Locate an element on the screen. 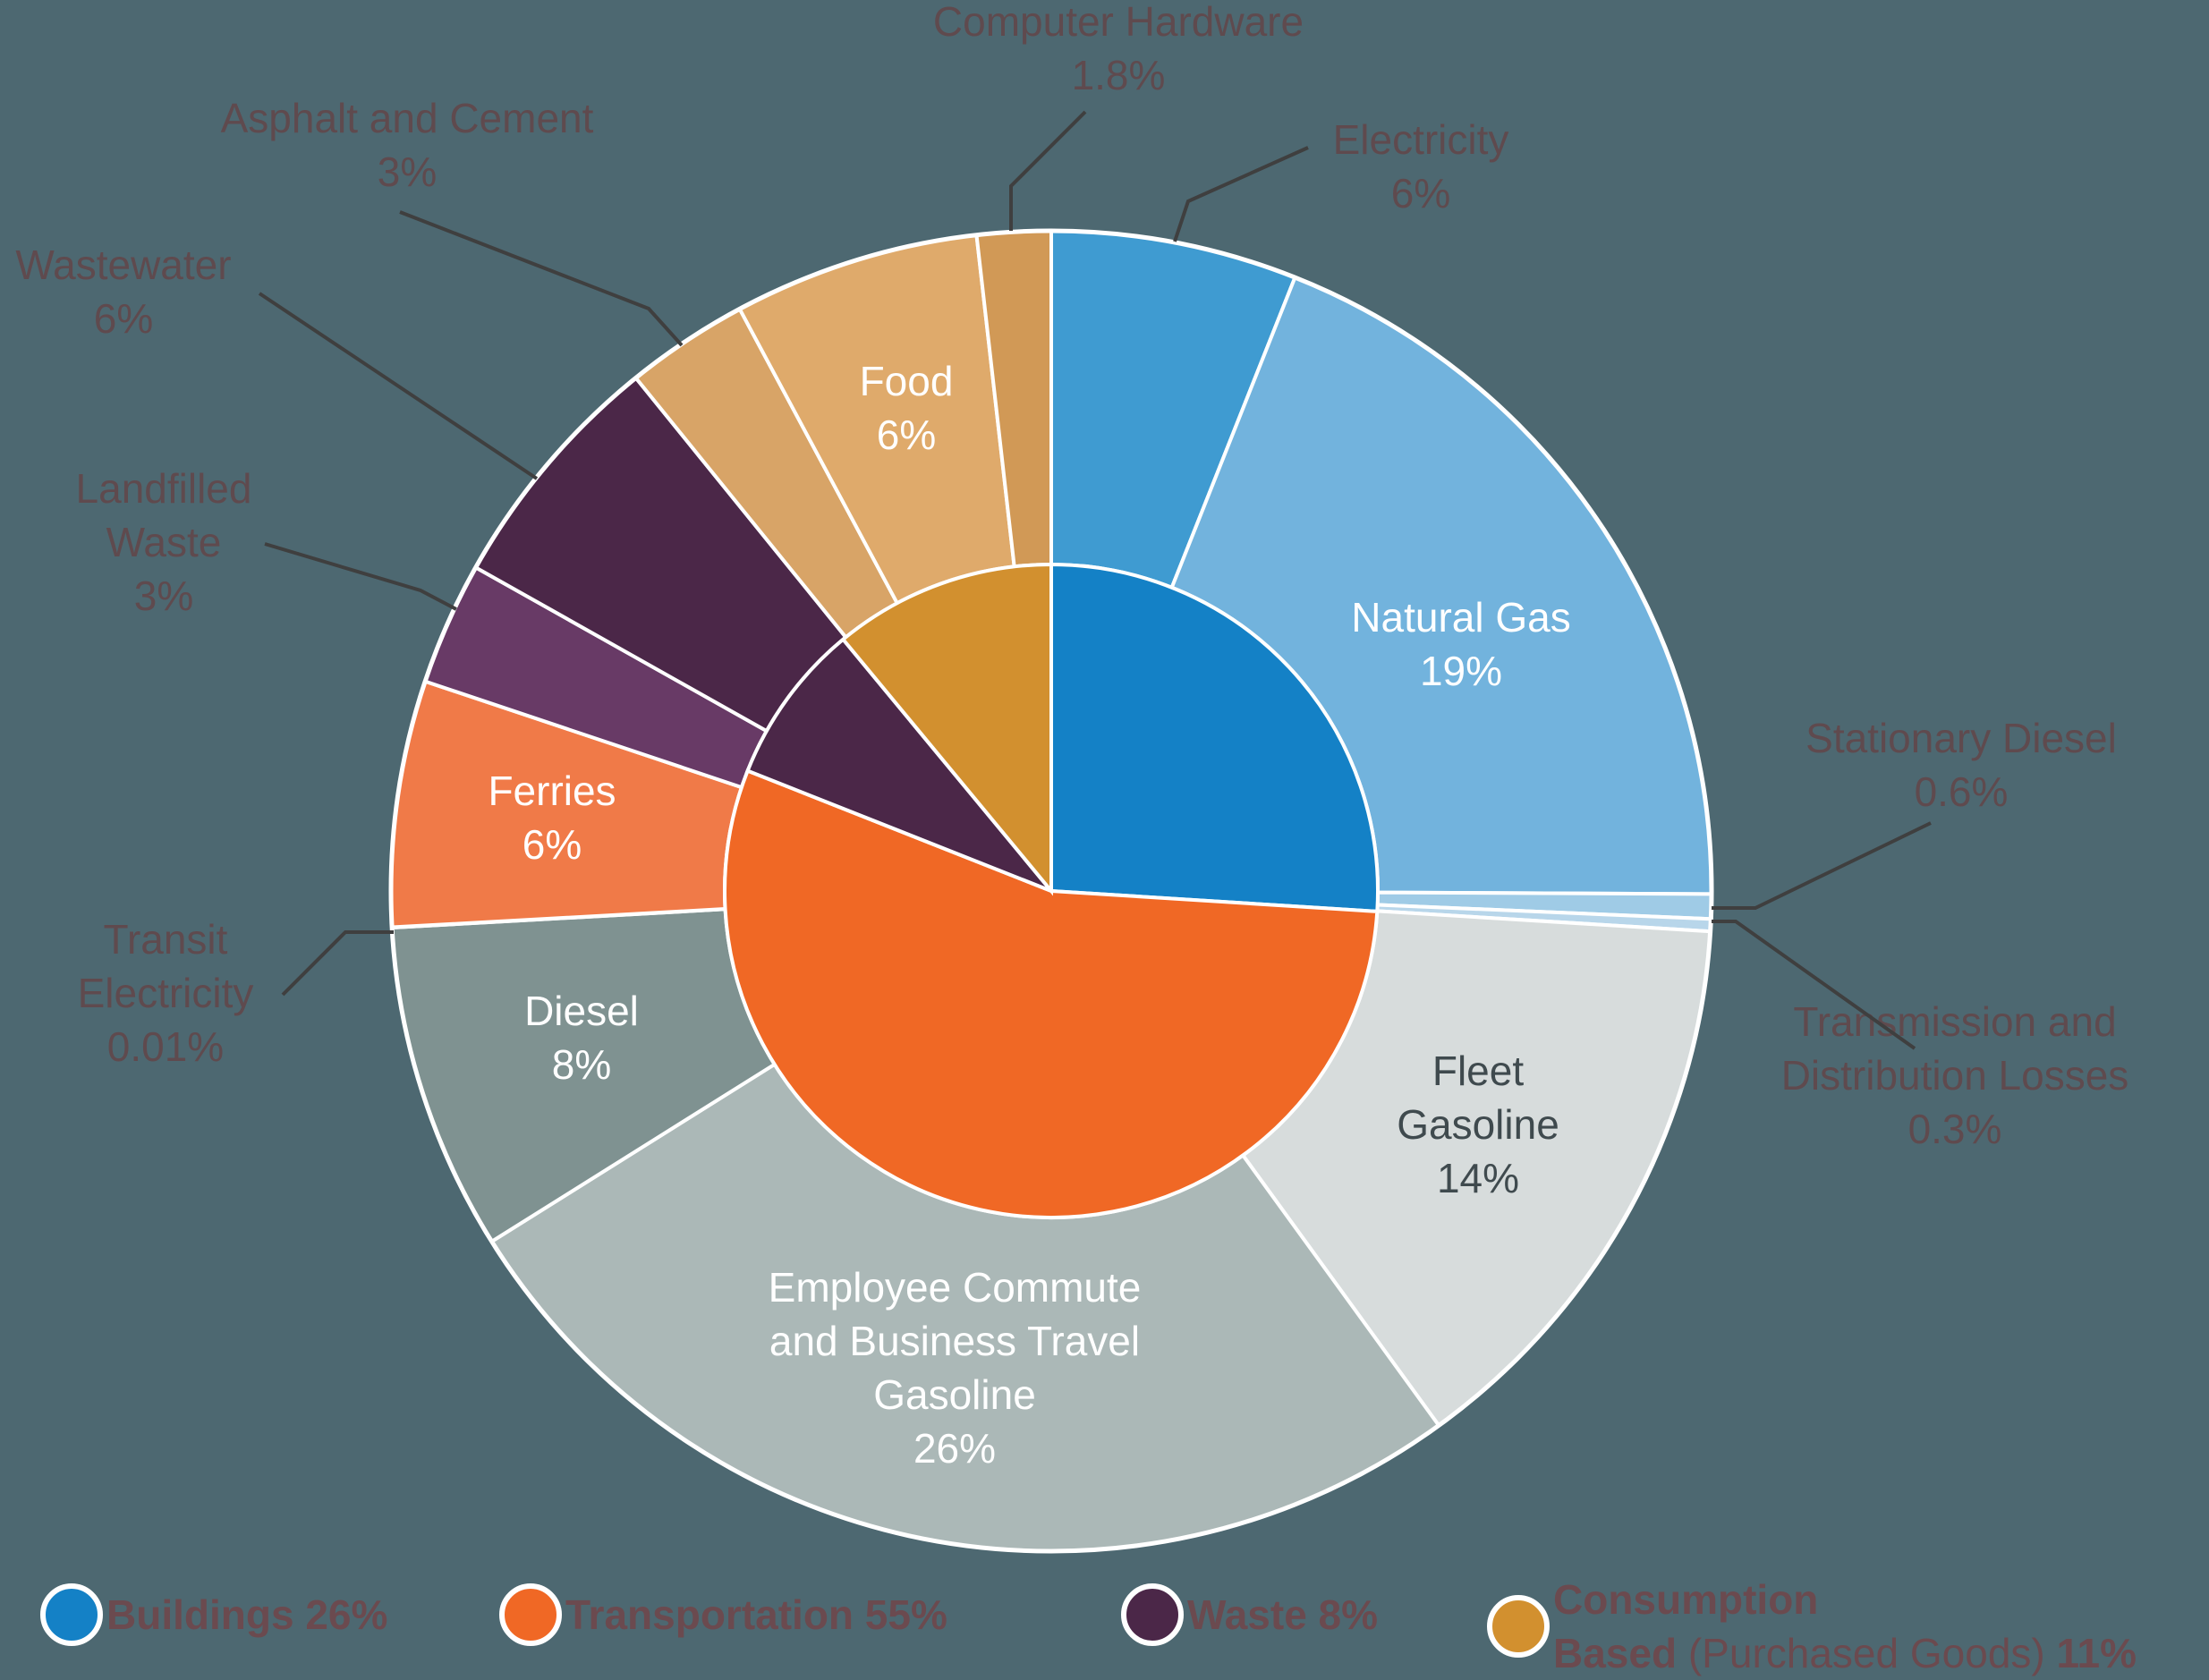 This screenshot has height=1680, width=2209. legend-label-transportation: Transportation 55% is located at coordinates (756, 1614).